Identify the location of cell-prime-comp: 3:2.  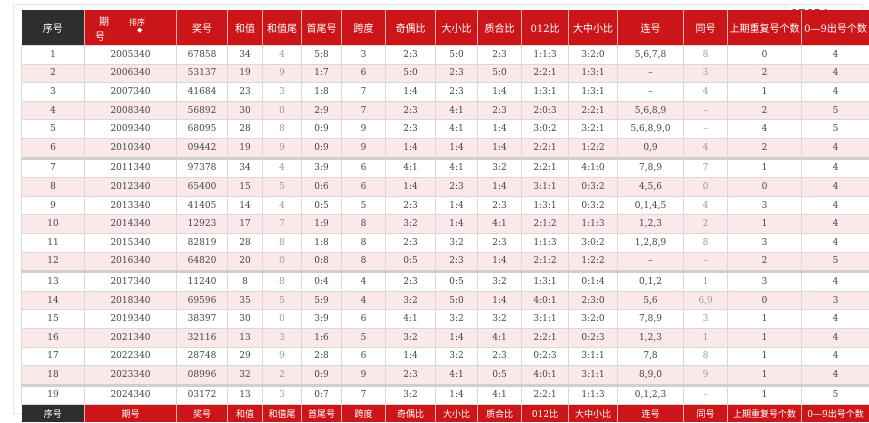
(499, 167).